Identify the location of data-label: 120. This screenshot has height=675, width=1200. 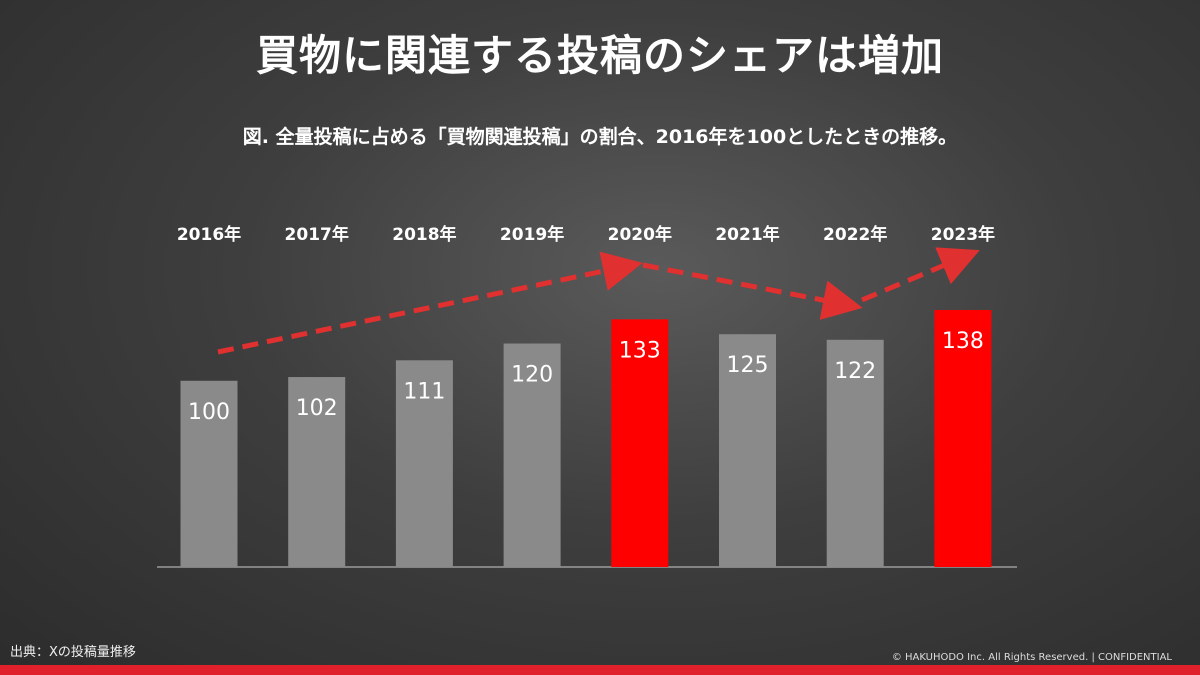
(532, 375).